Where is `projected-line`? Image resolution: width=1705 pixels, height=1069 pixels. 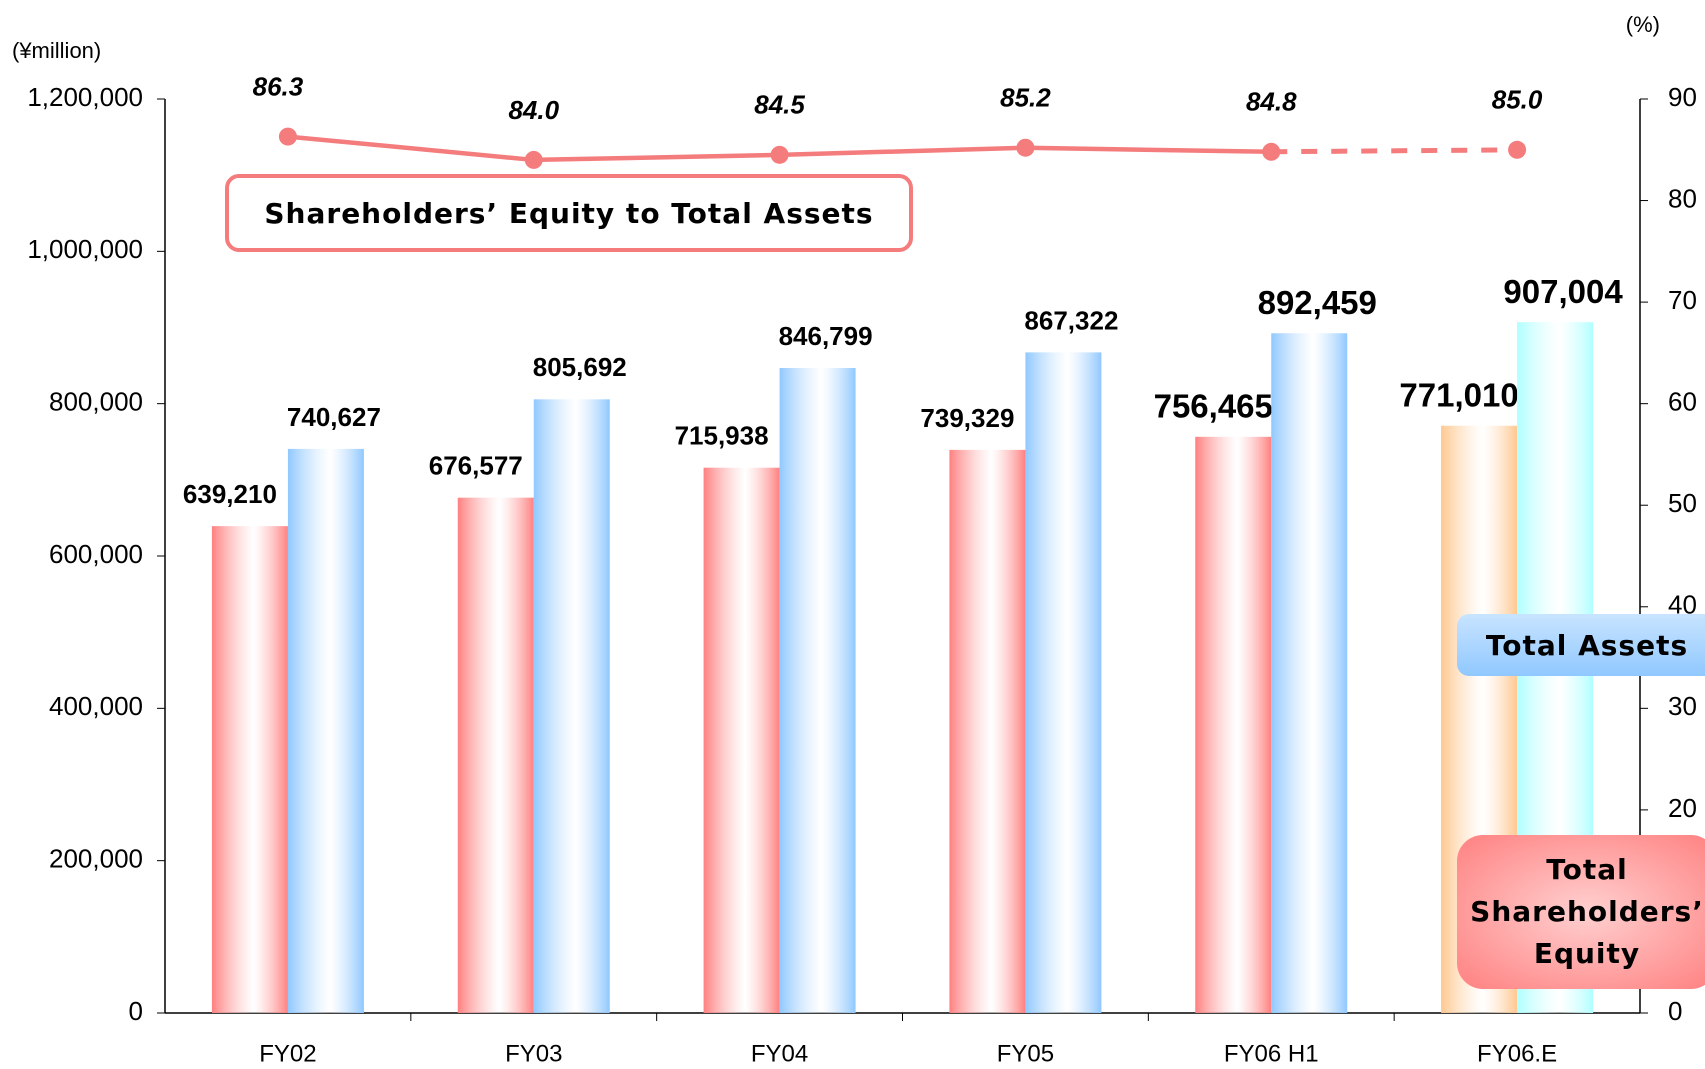
projected-line is located at coordinates (1394, 151).